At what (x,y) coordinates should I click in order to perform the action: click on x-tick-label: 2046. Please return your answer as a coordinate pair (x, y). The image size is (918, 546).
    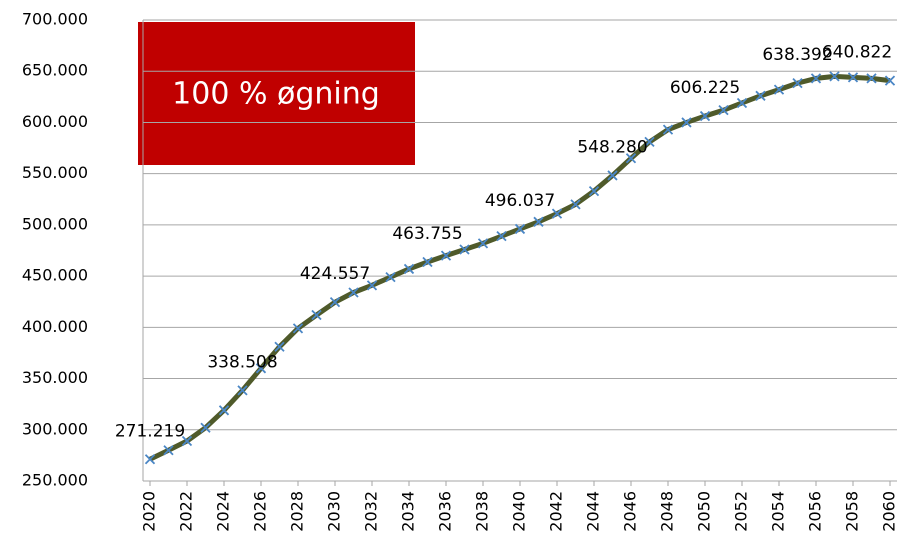
    Looking at the image, I should click on (630, 511).